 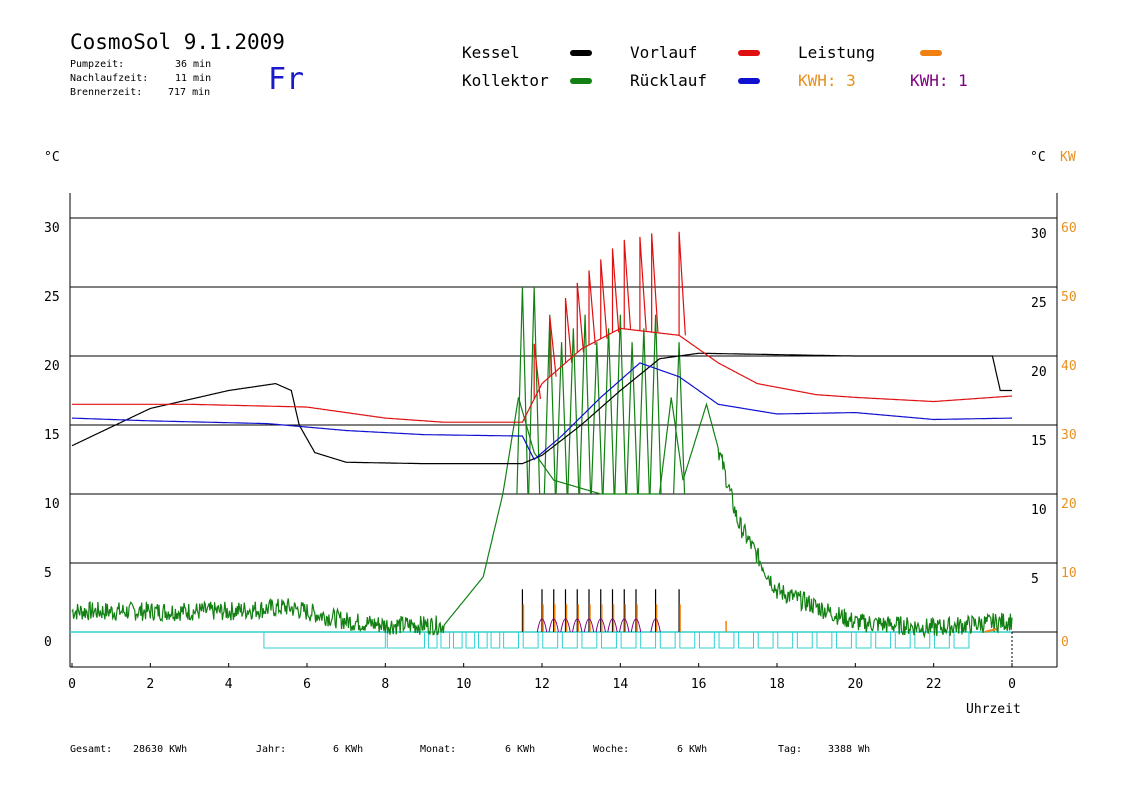 What do you see at coordinates (837, 52) in the screenshot?
I see `legend-leistung-label: Leistung` at bounding box center [837, 52].